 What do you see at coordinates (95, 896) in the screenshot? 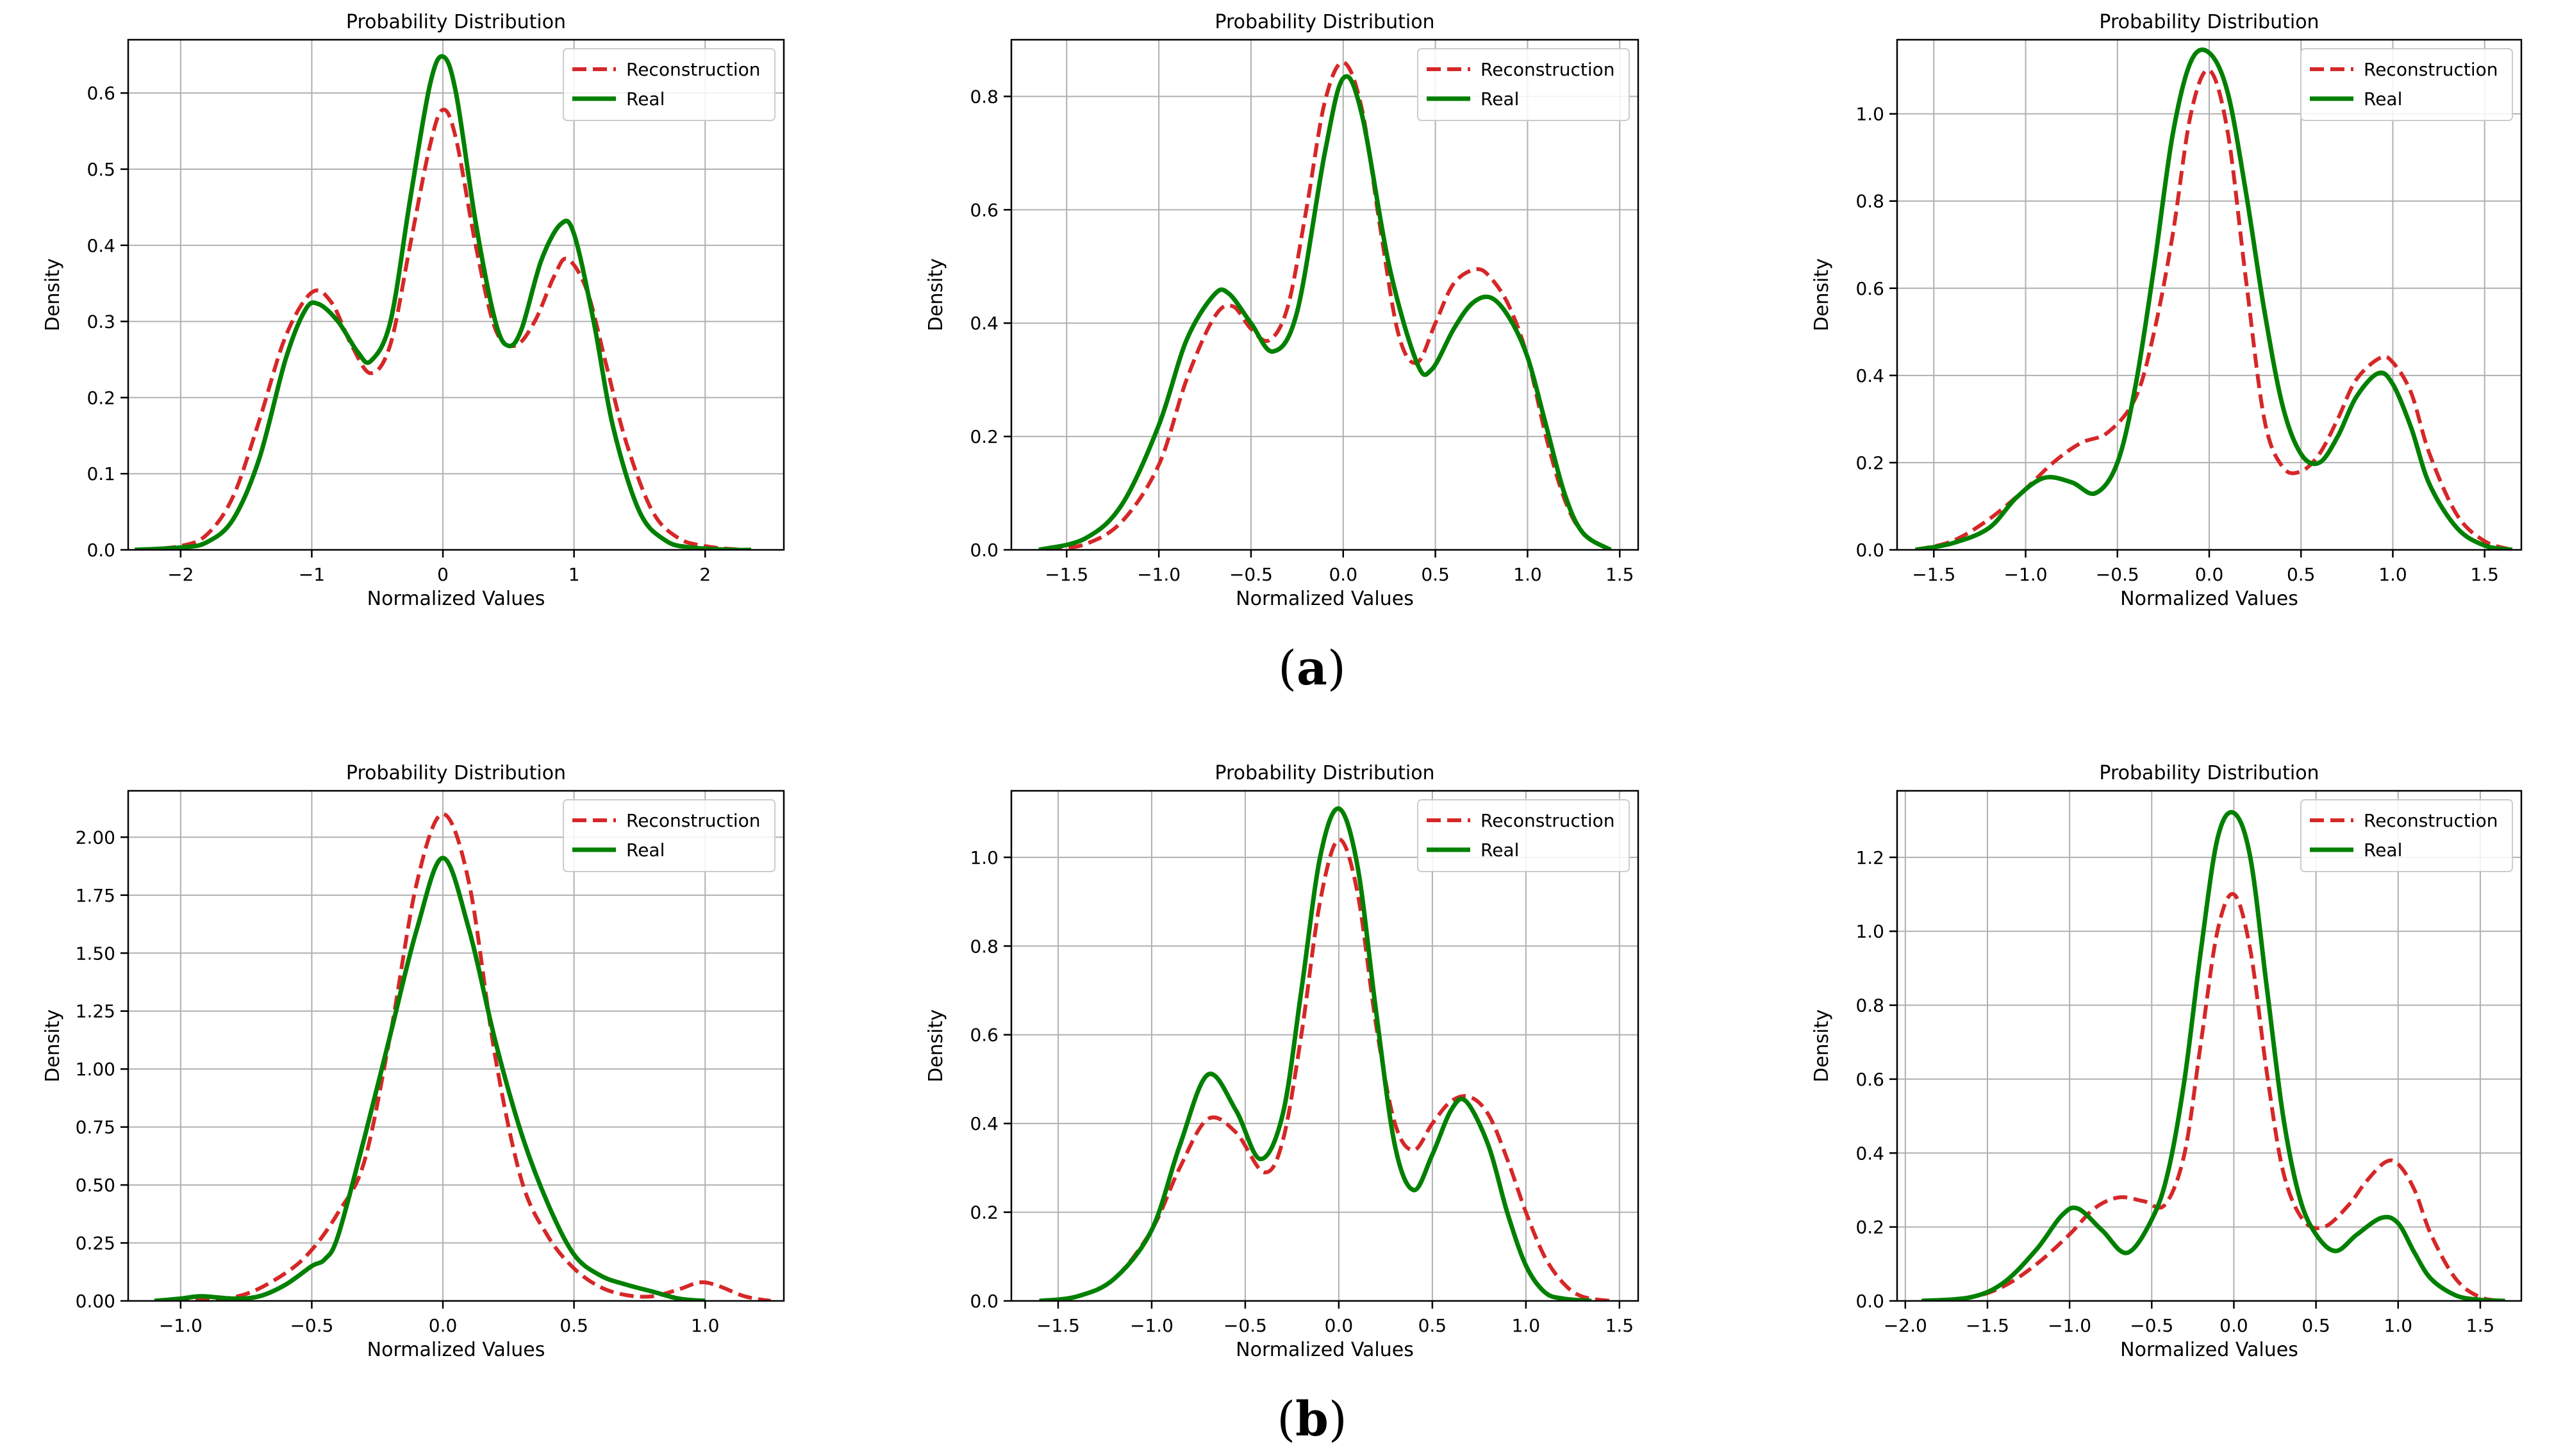
I see `y-tick-label: 1.75` at bounding box center [95, 896].